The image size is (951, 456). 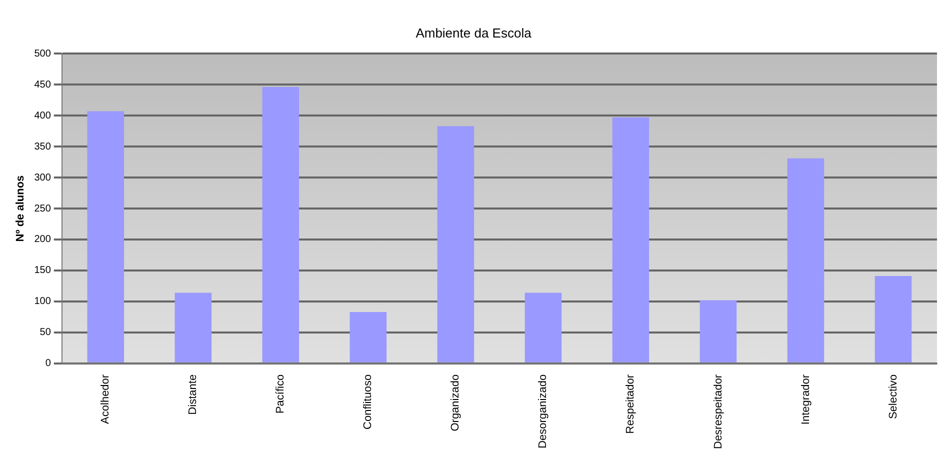 What do you see at coordinates (474, 32) in the screenshot?
I see `chart-title: Ambiente da Escola` at bounding box center [474, 32].